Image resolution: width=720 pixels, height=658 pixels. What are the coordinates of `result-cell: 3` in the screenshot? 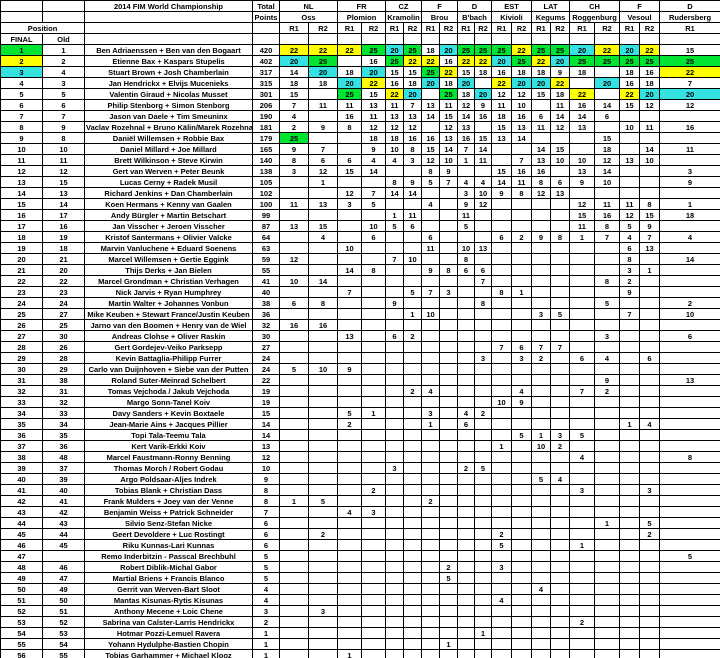 It's located at (430, 413).